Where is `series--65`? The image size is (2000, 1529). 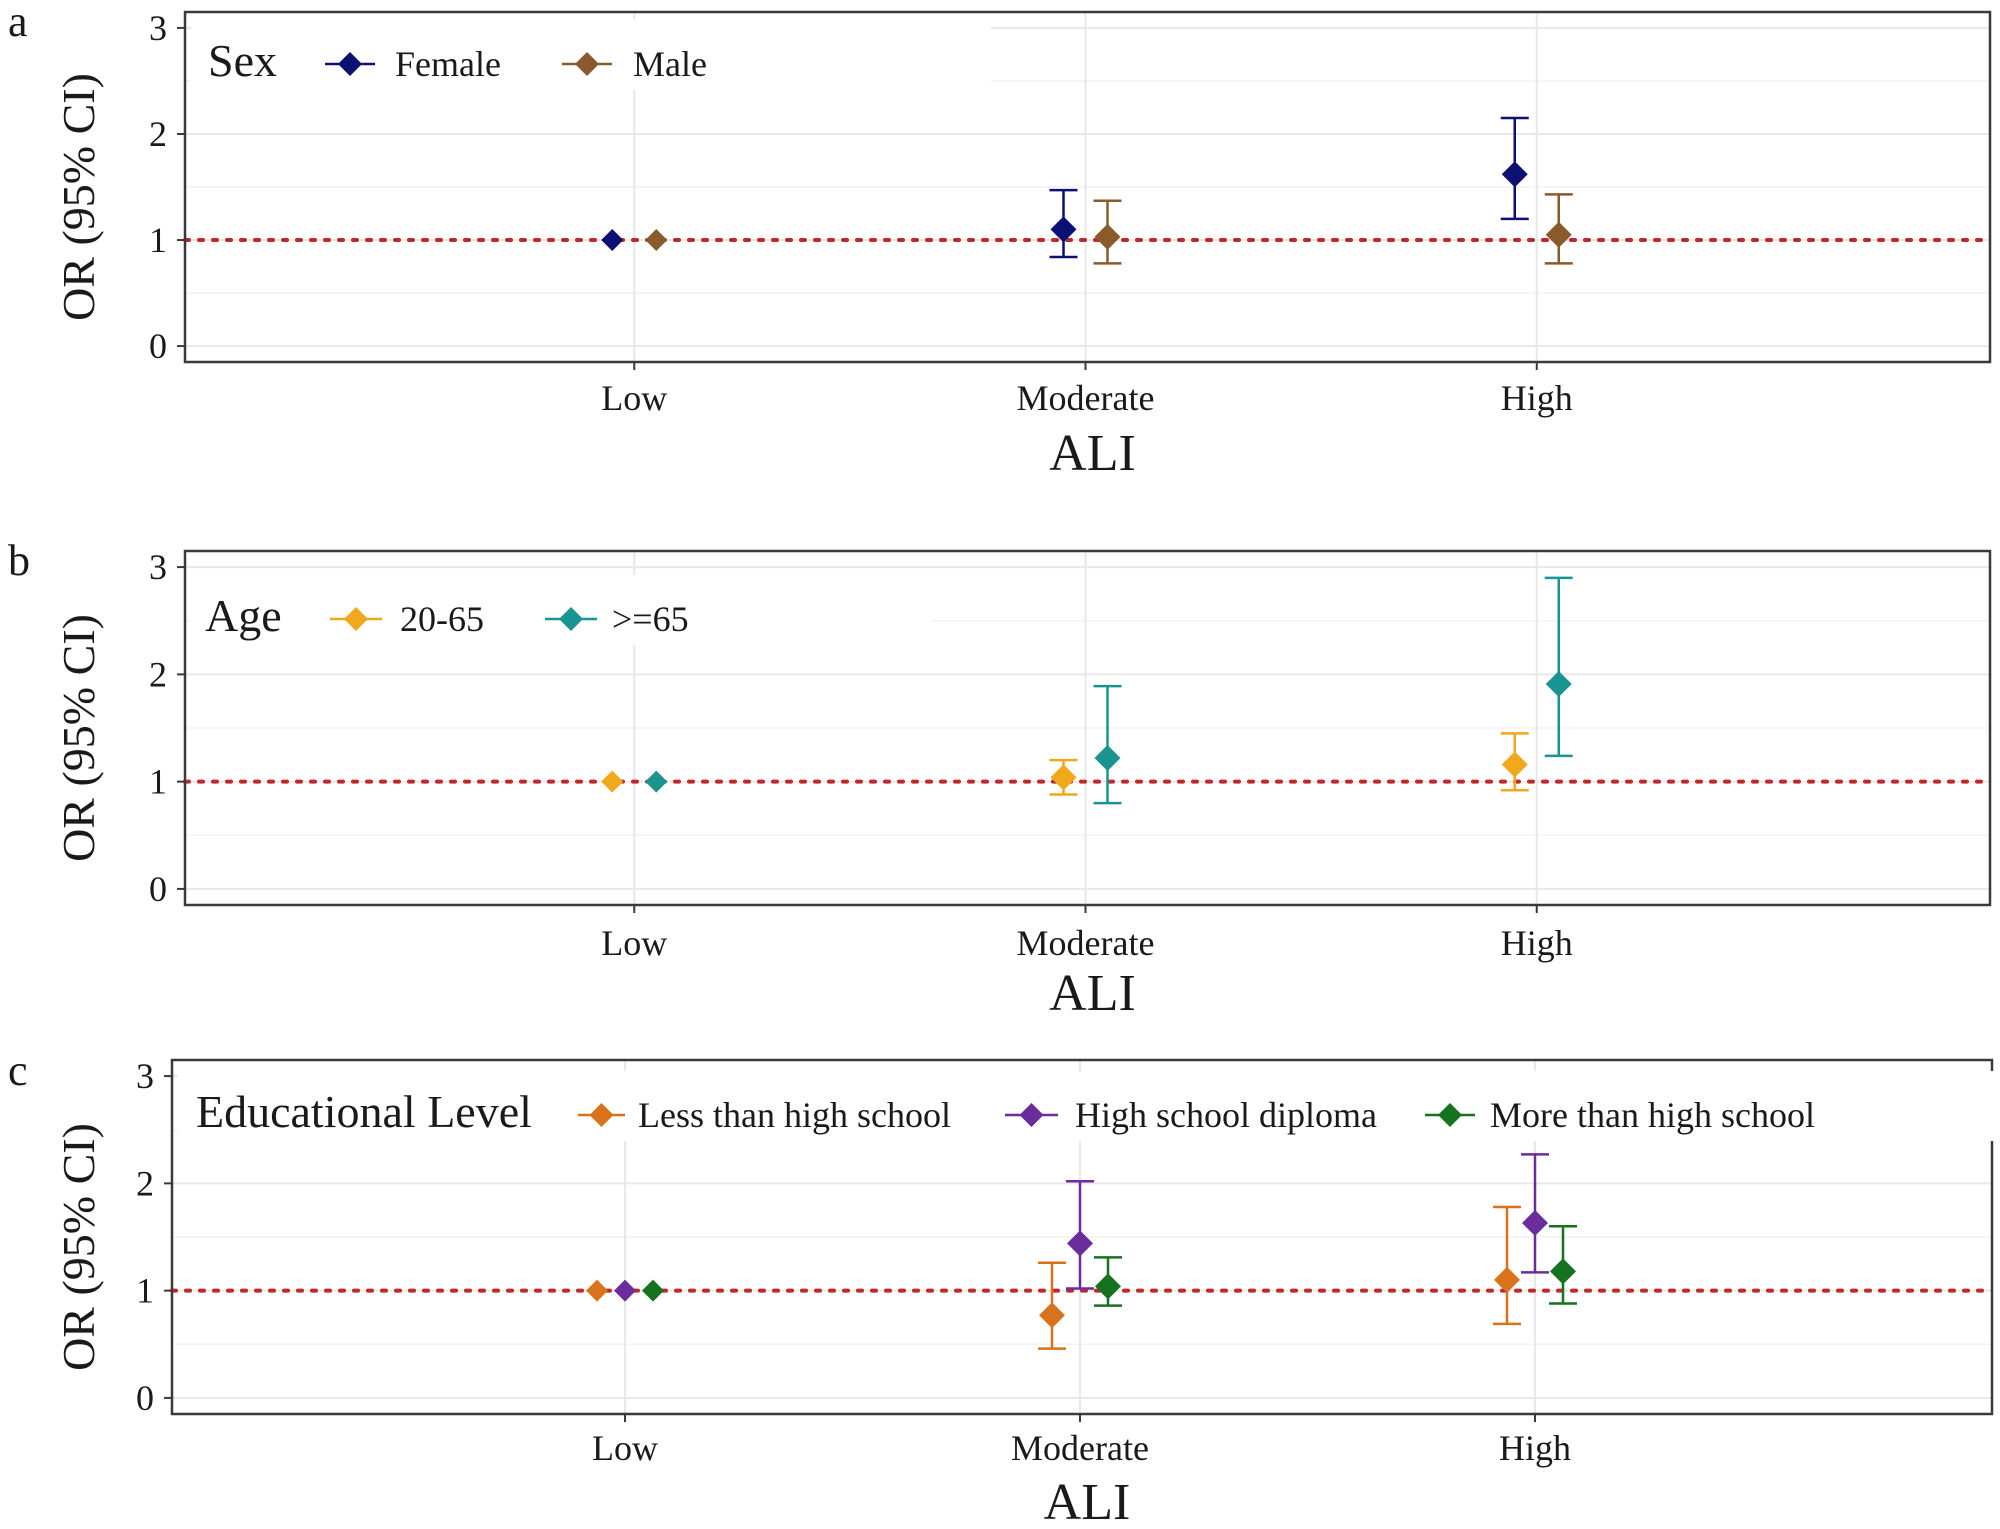
series--65 is located at coordinates (1109, 690).